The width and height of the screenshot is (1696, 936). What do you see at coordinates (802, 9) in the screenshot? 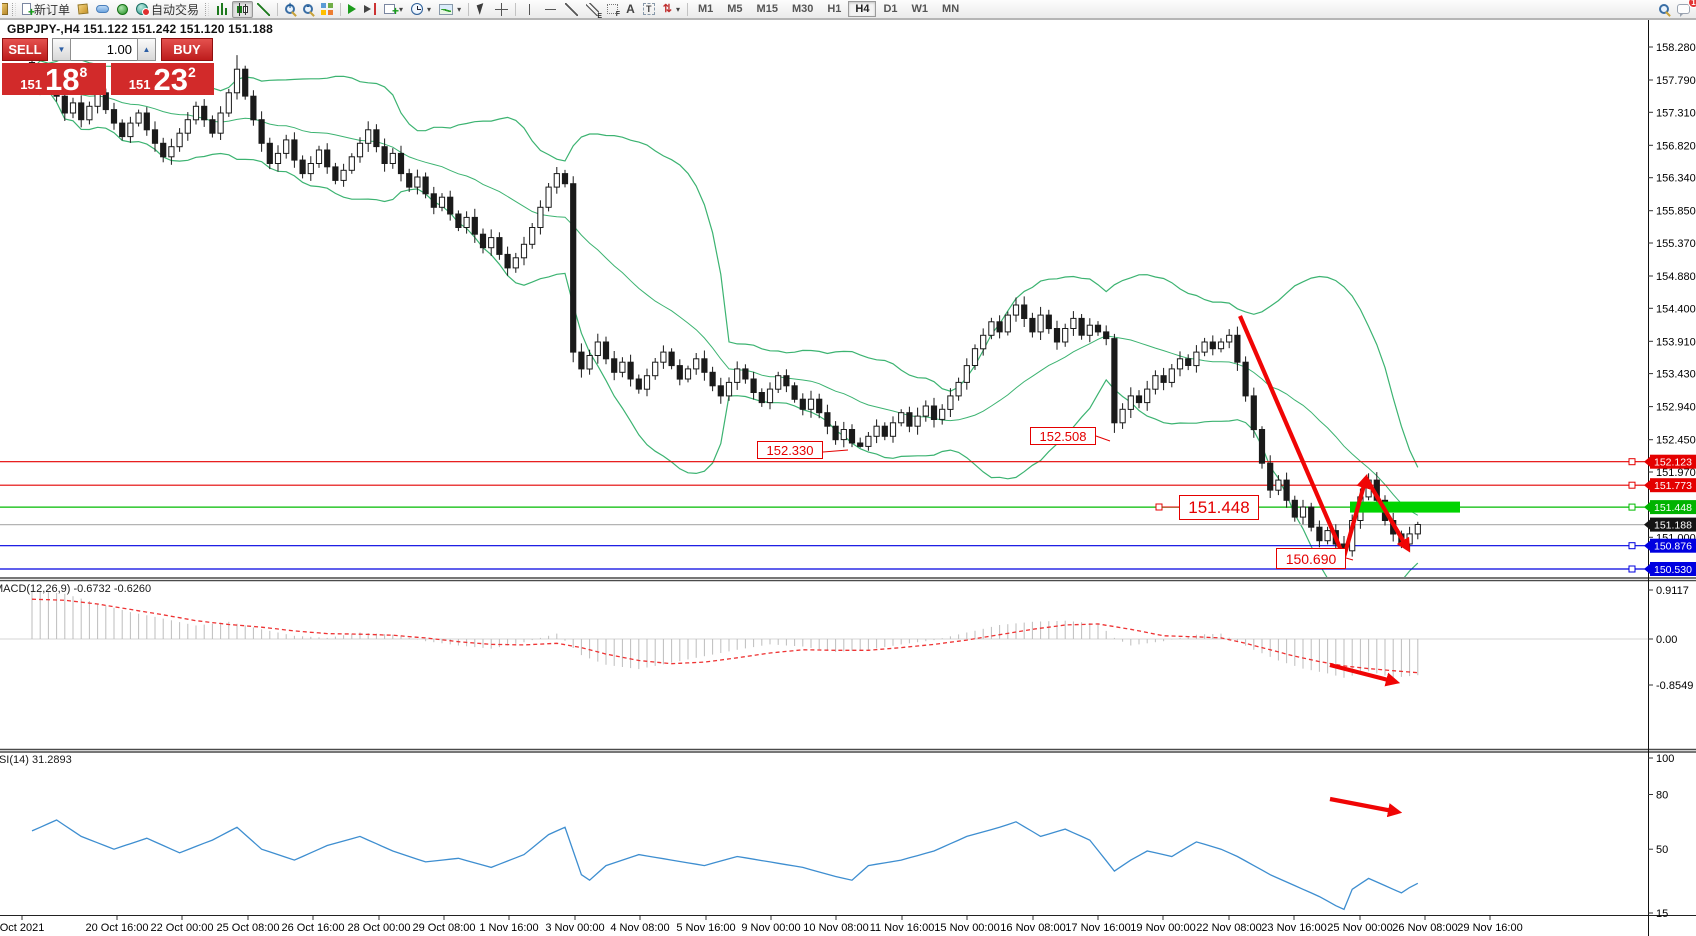
I see `timeframe-m30-button: M30` at bounding box center [802, 9].